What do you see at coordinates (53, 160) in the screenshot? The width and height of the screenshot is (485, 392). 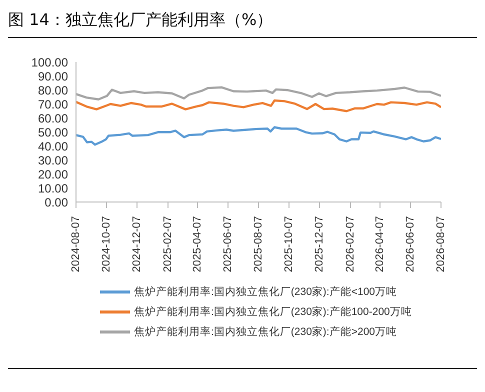 I see `y-tick-label: 30.00` at bounding box center [53, 160].